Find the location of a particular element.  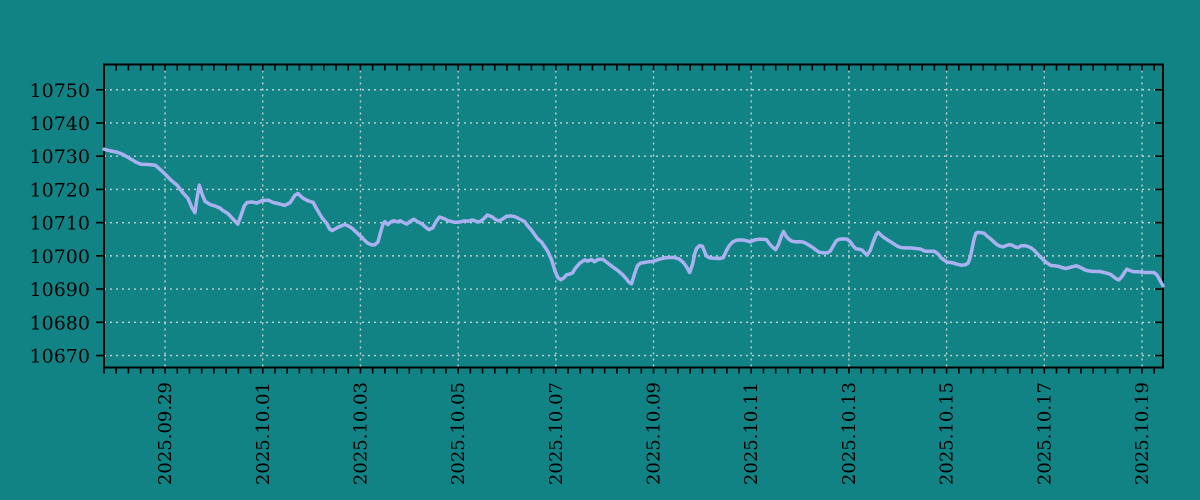

x-tick-label: 2025.10.11 is located at coordinates (751, 433).